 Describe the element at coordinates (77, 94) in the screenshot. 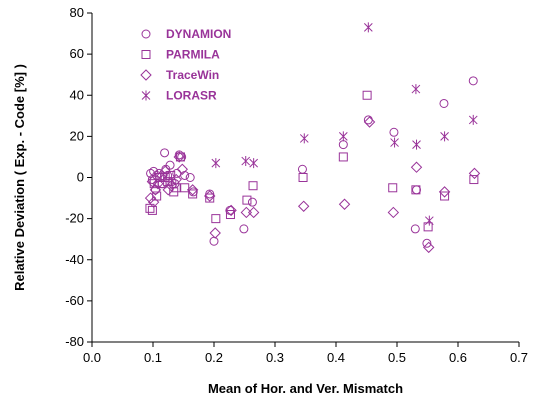

I see `y-tick-label: 40` at that location.